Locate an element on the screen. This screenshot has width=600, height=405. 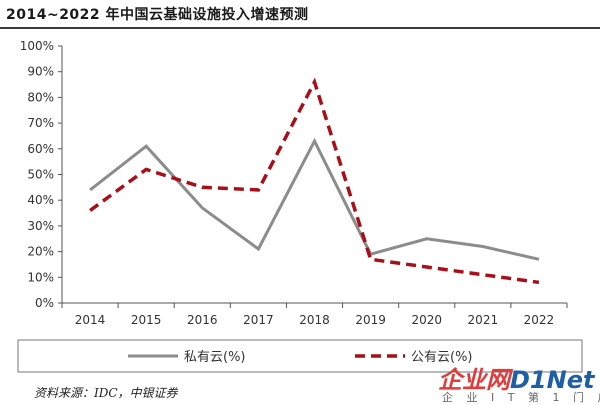
watermark-text-en: D1Net is located at coordinates (552, 380).